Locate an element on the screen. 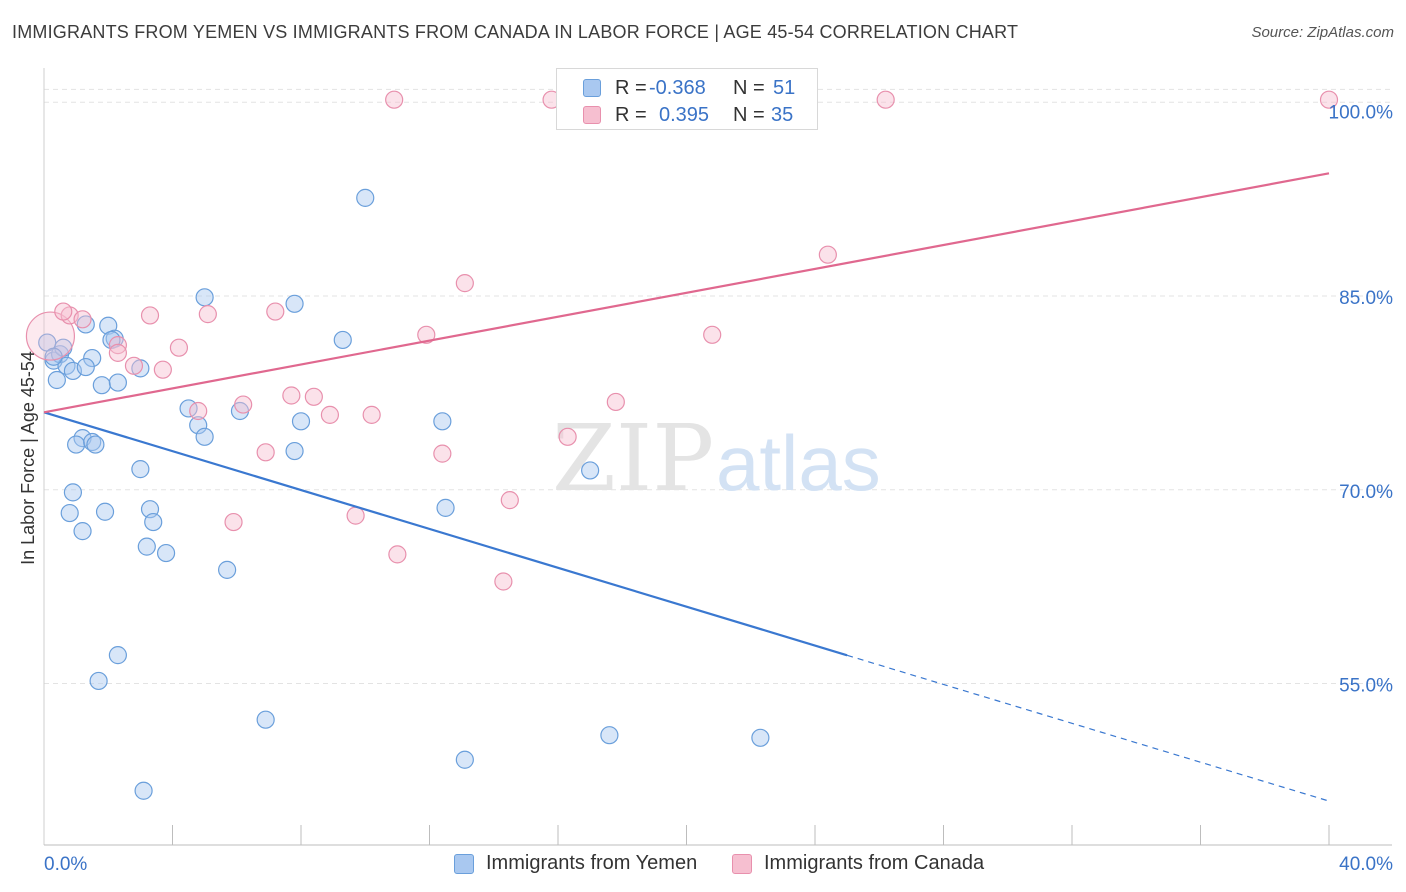  y-tick-label: 55.0% is located at coordinates (1366, 686).